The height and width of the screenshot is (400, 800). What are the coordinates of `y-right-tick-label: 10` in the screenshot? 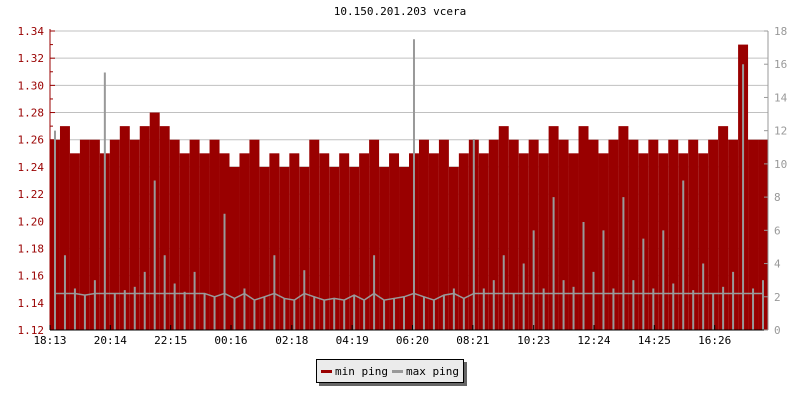 It's located at (780, 164).